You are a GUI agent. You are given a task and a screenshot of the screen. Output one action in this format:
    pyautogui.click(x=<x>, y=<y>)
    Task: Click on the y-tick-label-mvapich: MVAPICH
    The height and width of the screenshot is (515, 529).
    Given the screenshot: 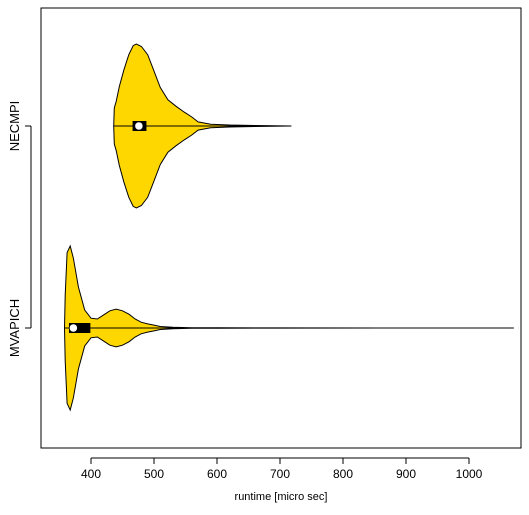 What is the action you would take?
    pyautogui.click(x=14, y=328)
    